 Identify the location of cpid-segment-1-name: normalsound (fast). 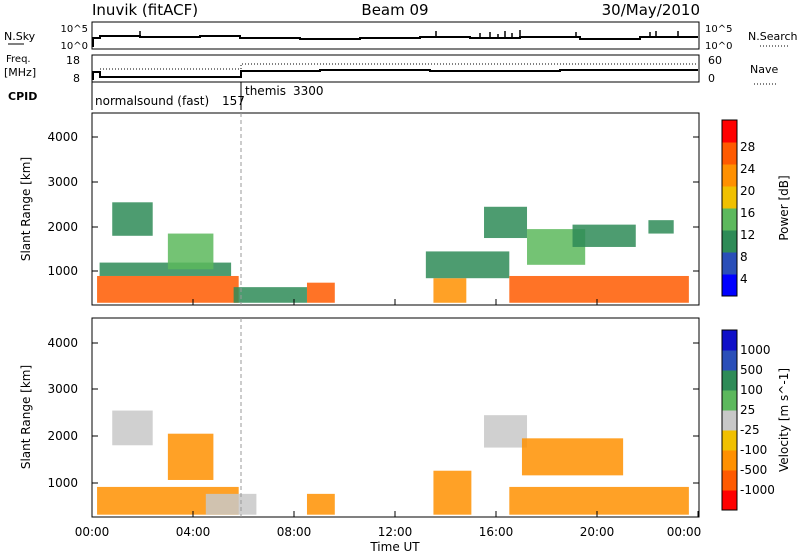
(152, 101).